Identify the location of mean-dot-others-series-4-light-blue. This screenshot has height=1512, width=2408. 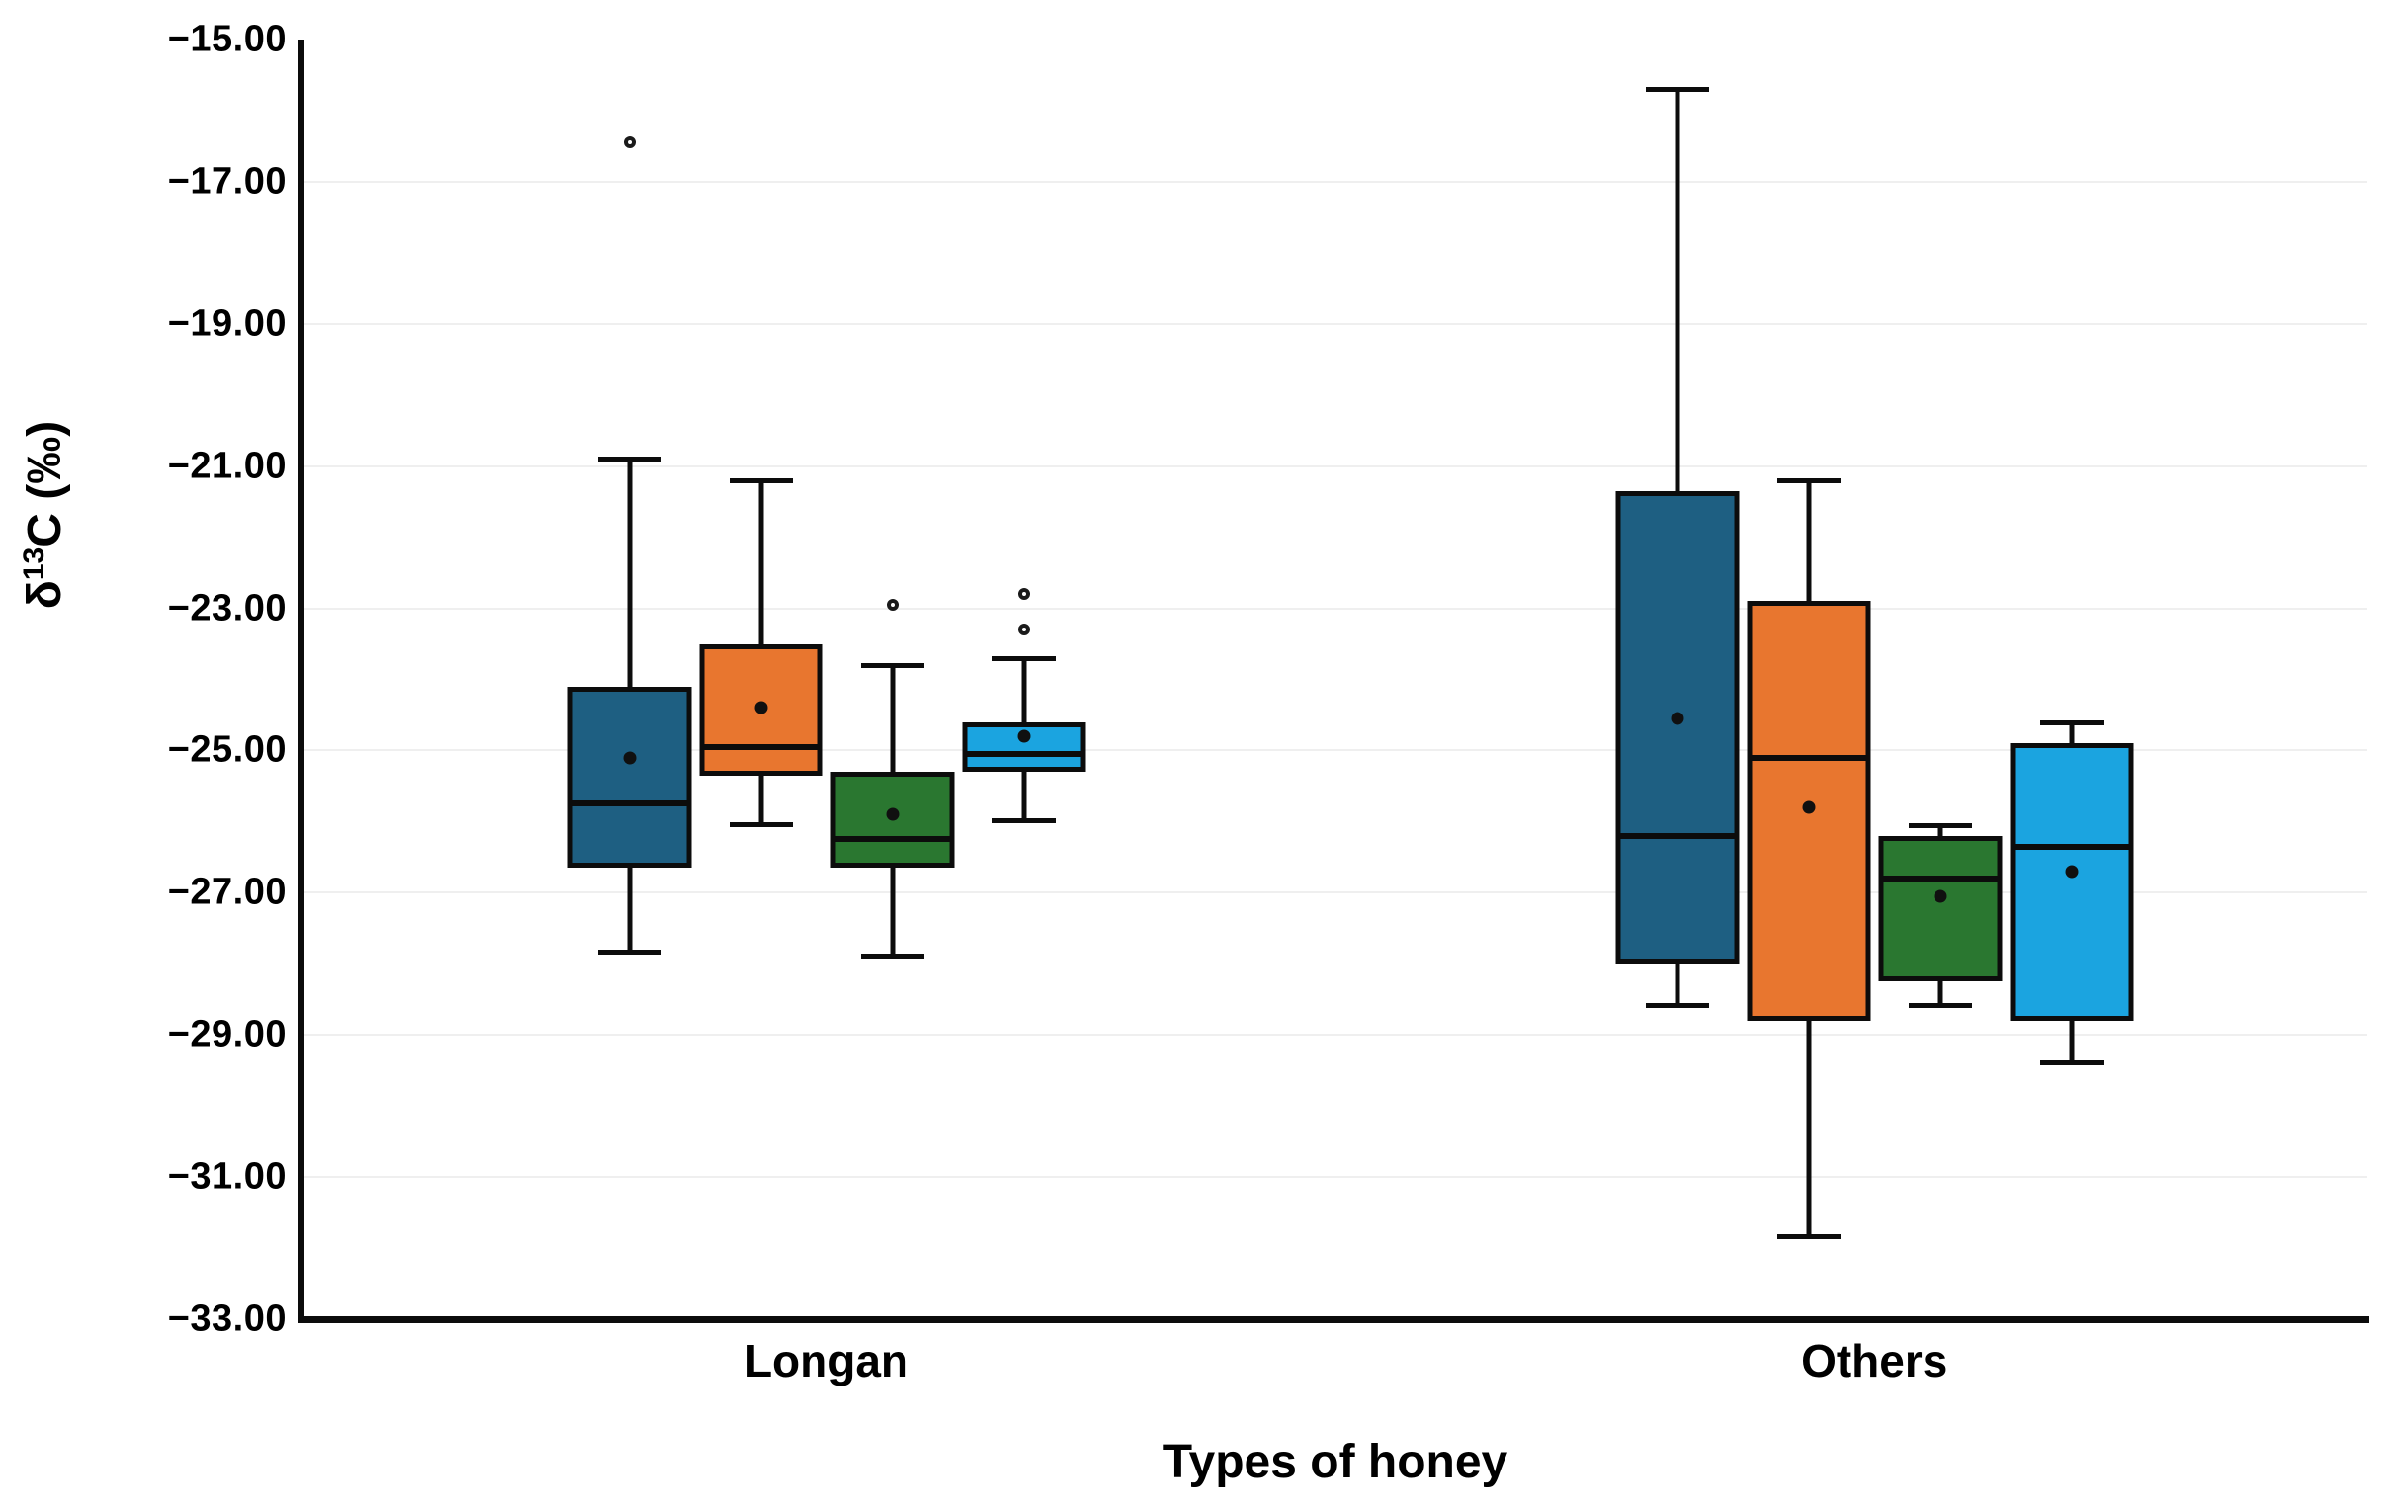
(2072, 872).